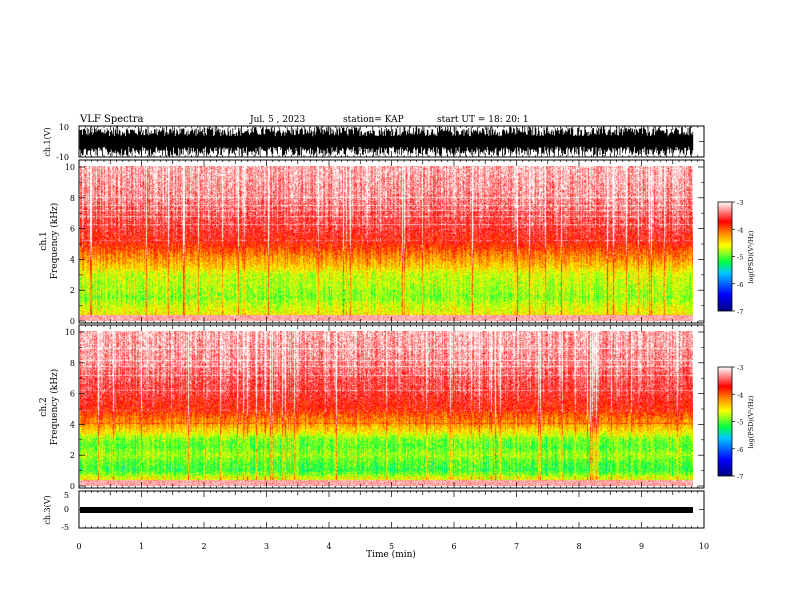 The image size is (792, 612). I want to click on start-time-label: start UT = 18: 20: 1, so click(483, 120).